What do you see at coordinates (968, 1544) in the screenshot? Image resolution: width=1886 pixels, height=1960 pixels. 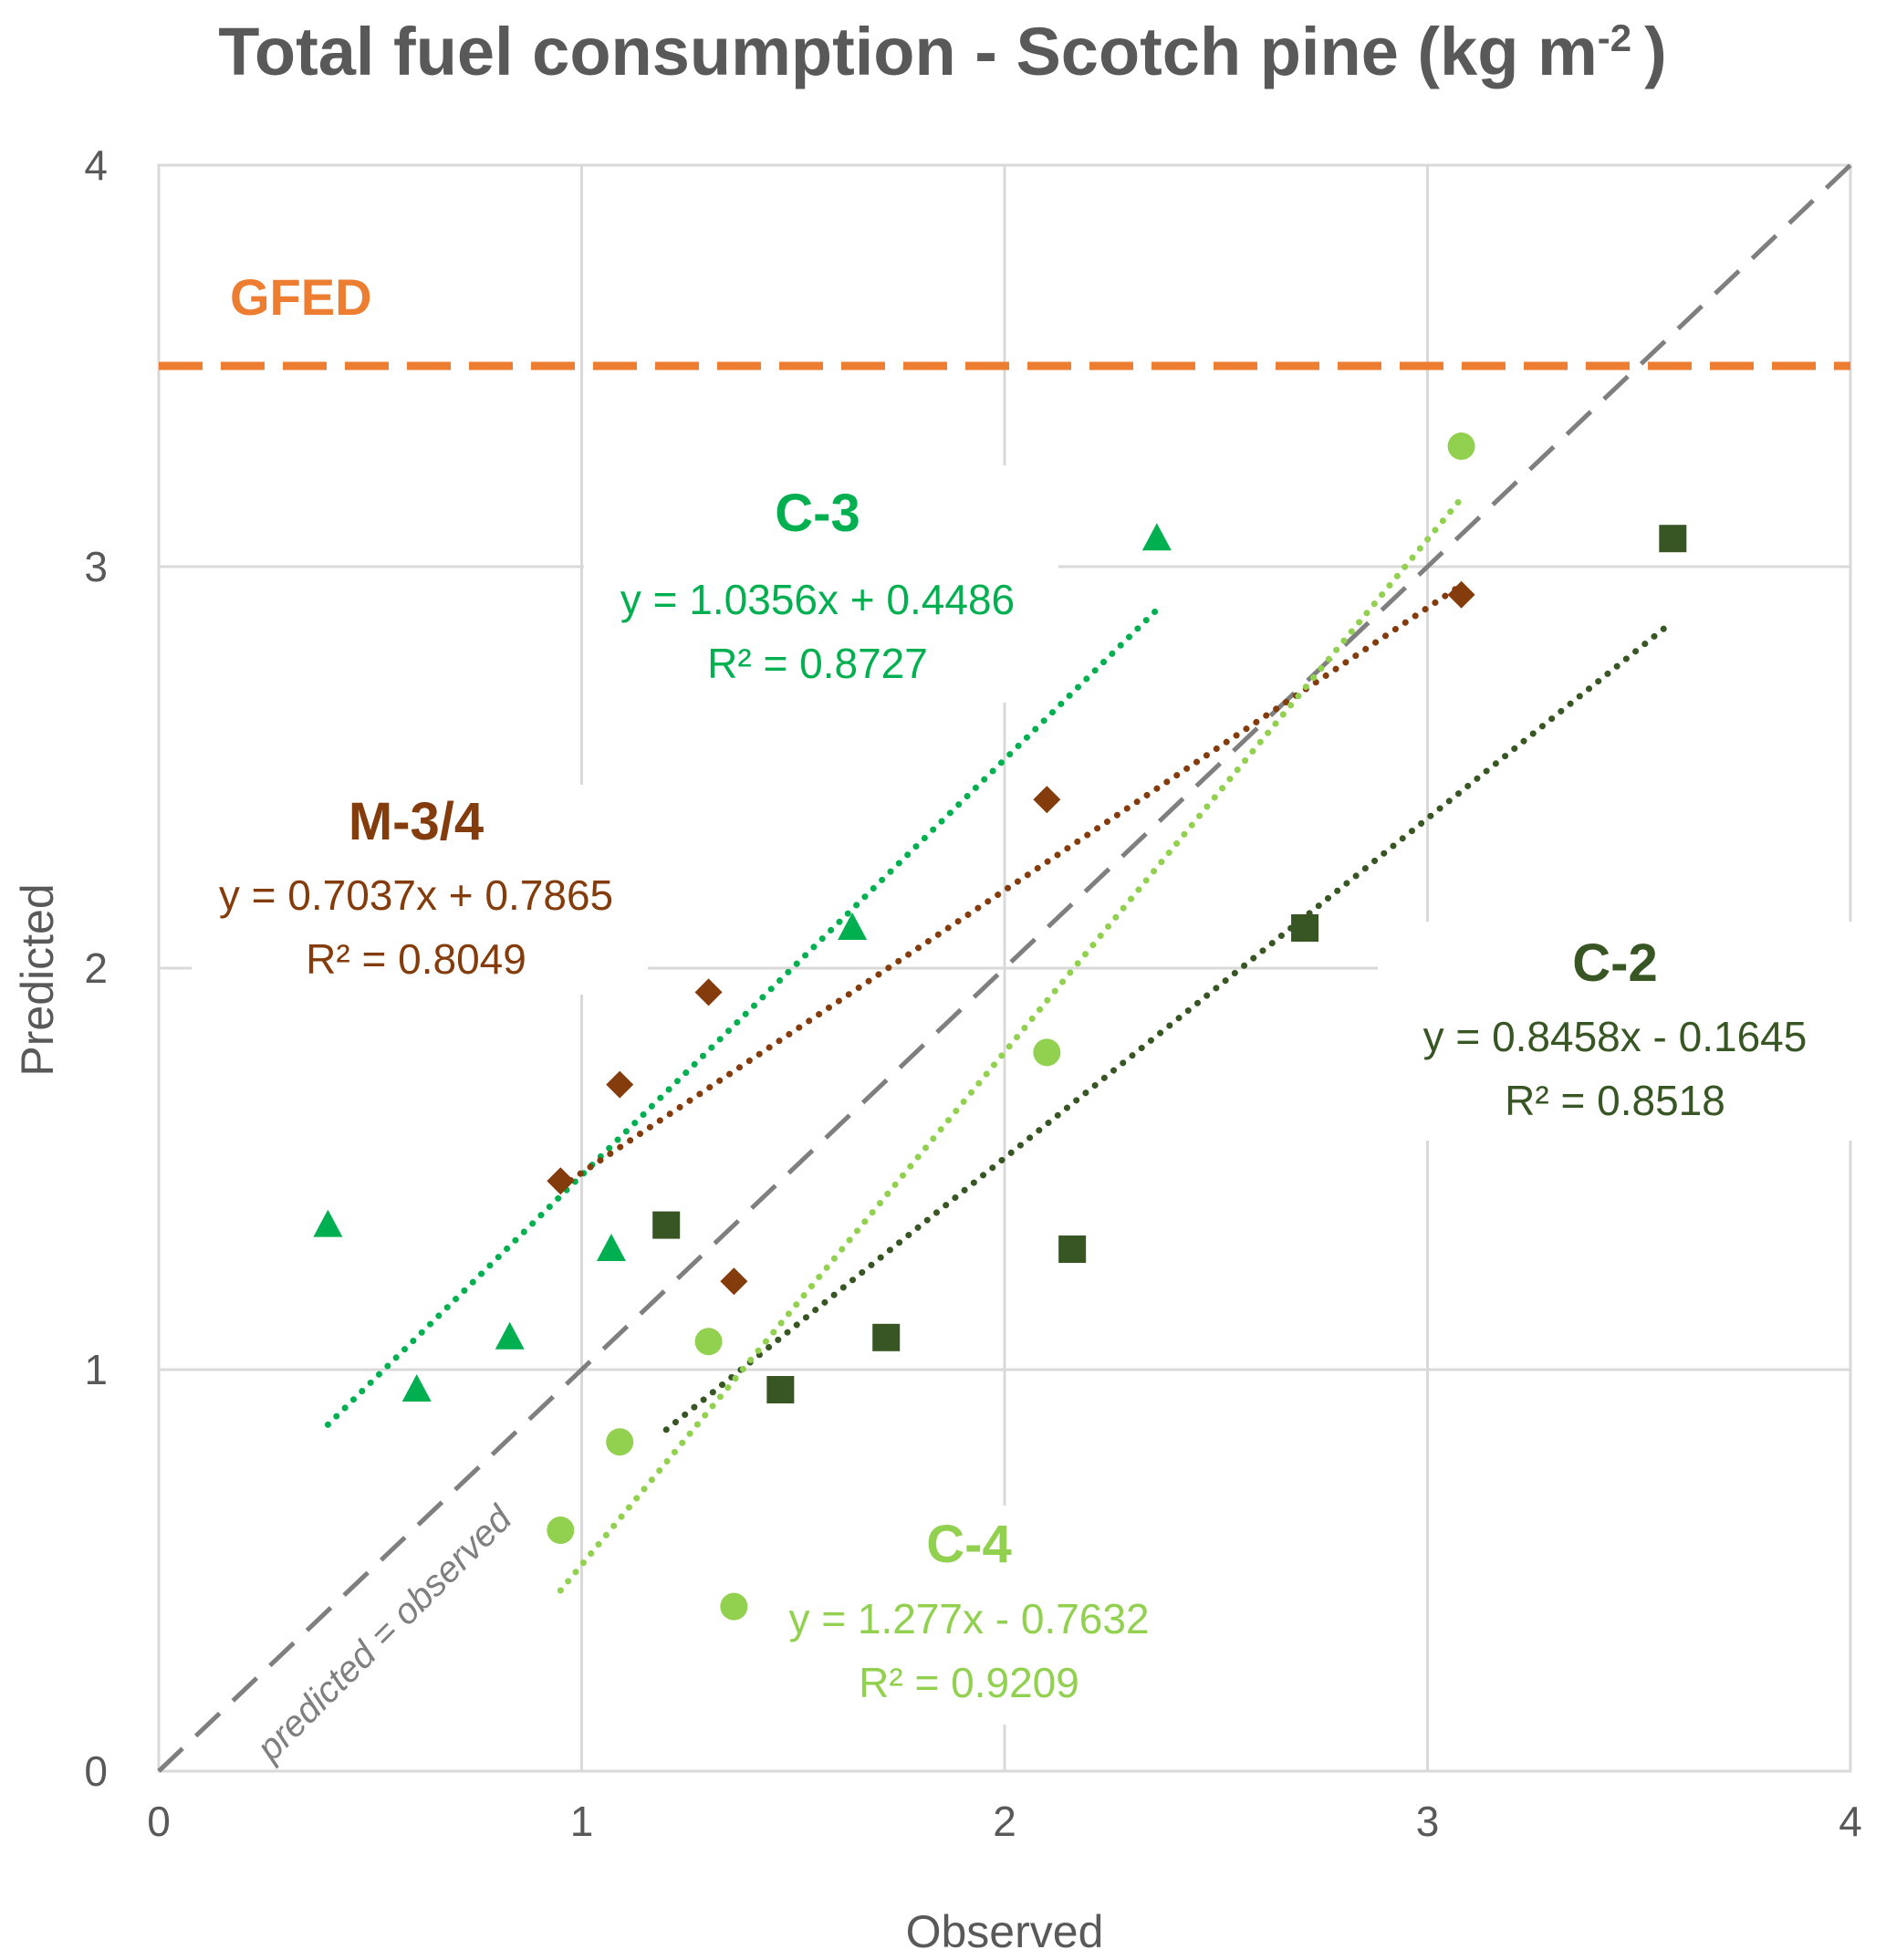 I see `series-label: C-4` at bounding box center [968, 1544].